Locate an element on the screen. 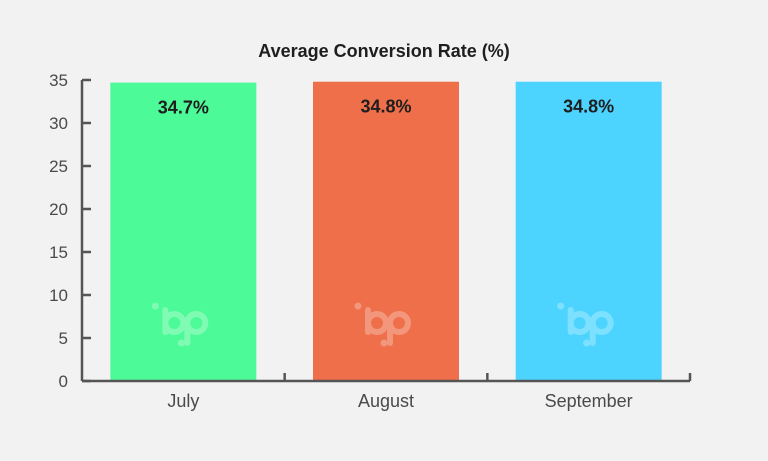  y-tick-label: 25 is located at coordinates (58, 166).